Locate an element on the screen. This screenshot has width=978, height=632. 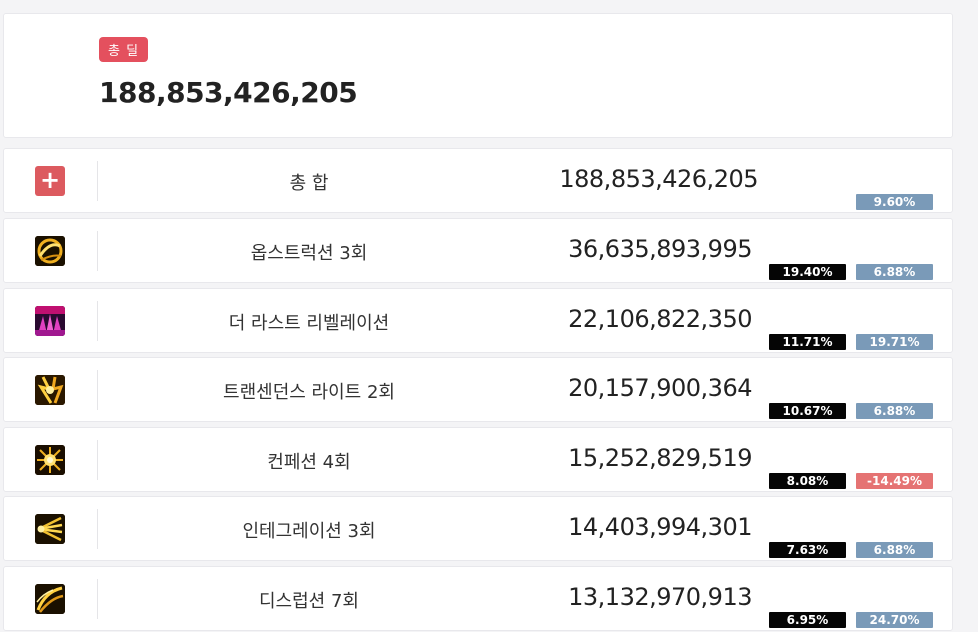
damage-share-badge: 10.67% is located at coordinates (807, 411).